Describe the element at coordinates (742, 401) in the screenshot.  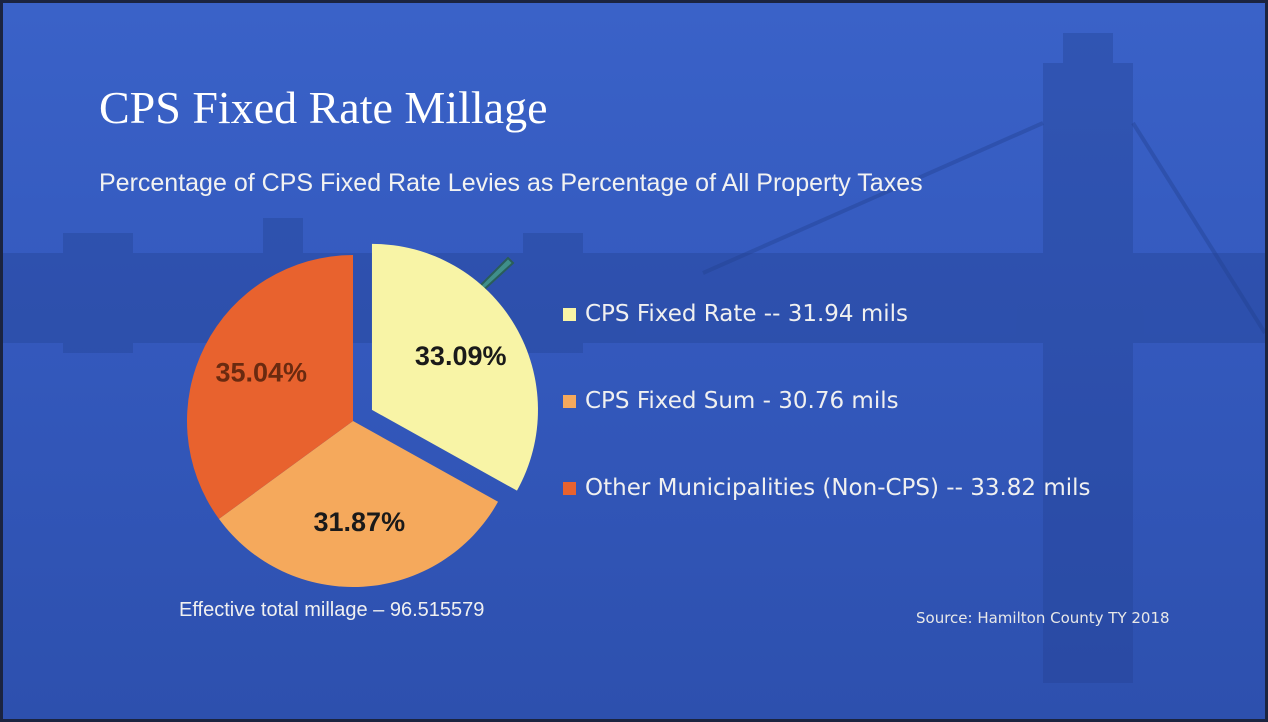
I see `legend-label: CPS Fixed Sum - 30.76 mils` at that location.